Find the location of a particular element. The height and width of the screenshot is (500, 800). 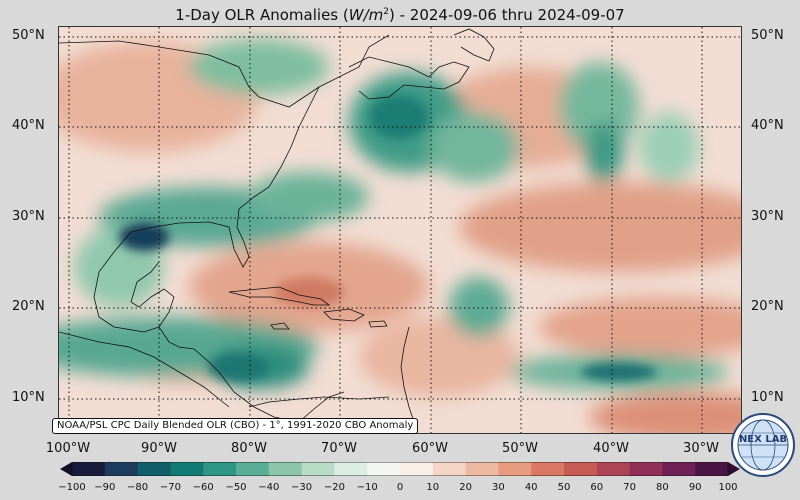

lat-label-left: 50°N is located at coordinates (28, 35).